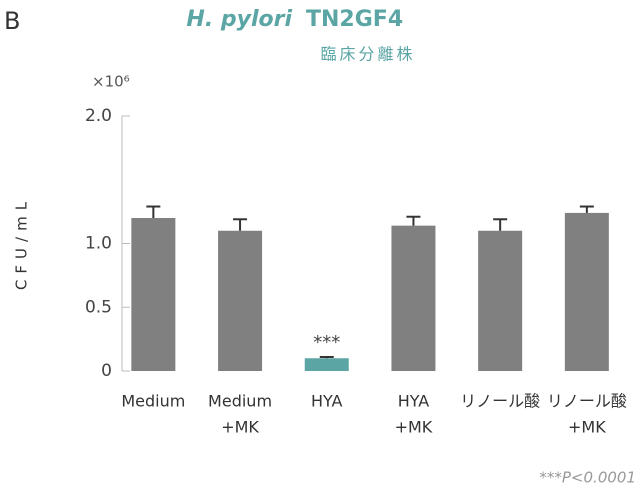 This screenshot has height=494, width=640. Describe the element at coordinates (98, 307) in the screenshot. I see `y-tick-label: 0.5` at that location.